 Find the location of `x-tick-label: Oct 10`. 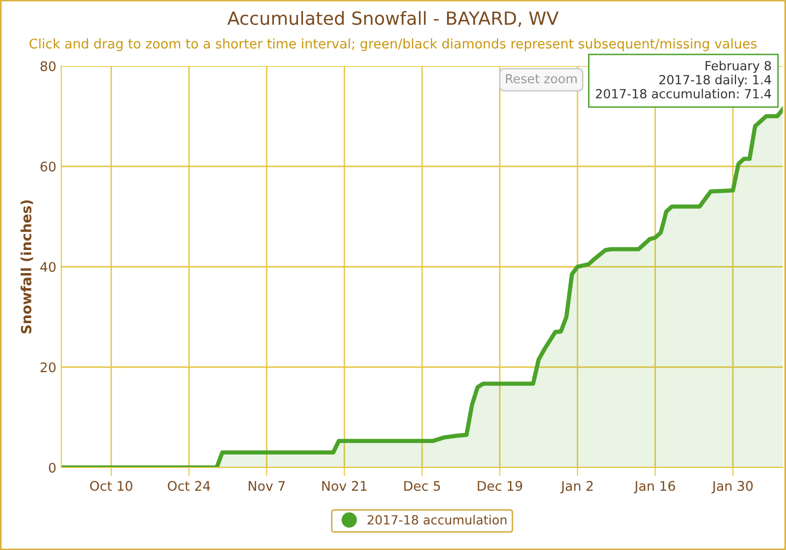

x-tick-label: Oct 10 is located at coordinates (111, 485).